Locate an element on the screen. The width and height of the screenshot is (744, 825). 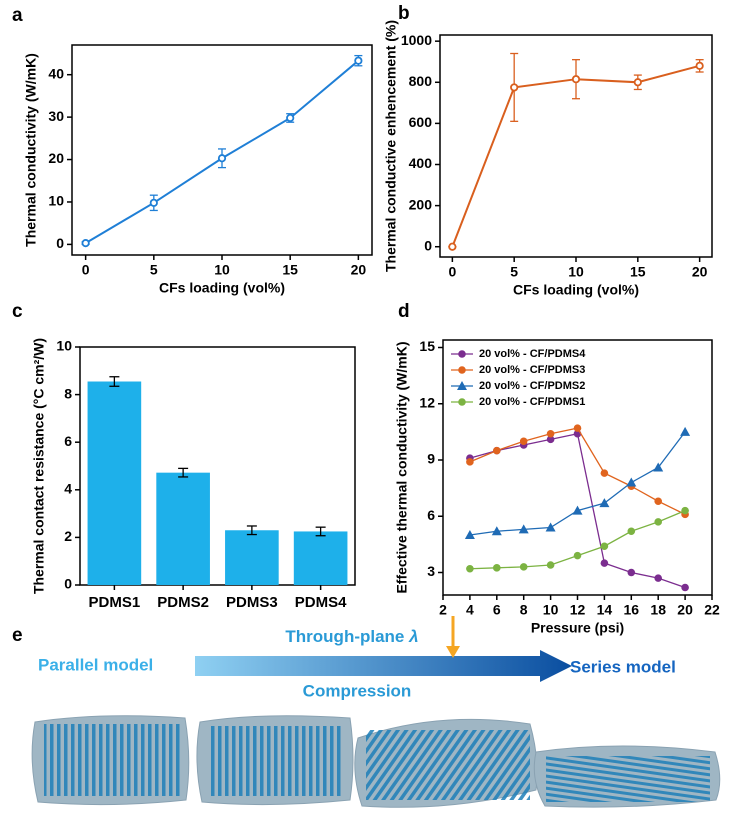
x-tick-label: 8 is located at coordinates (524, 610).